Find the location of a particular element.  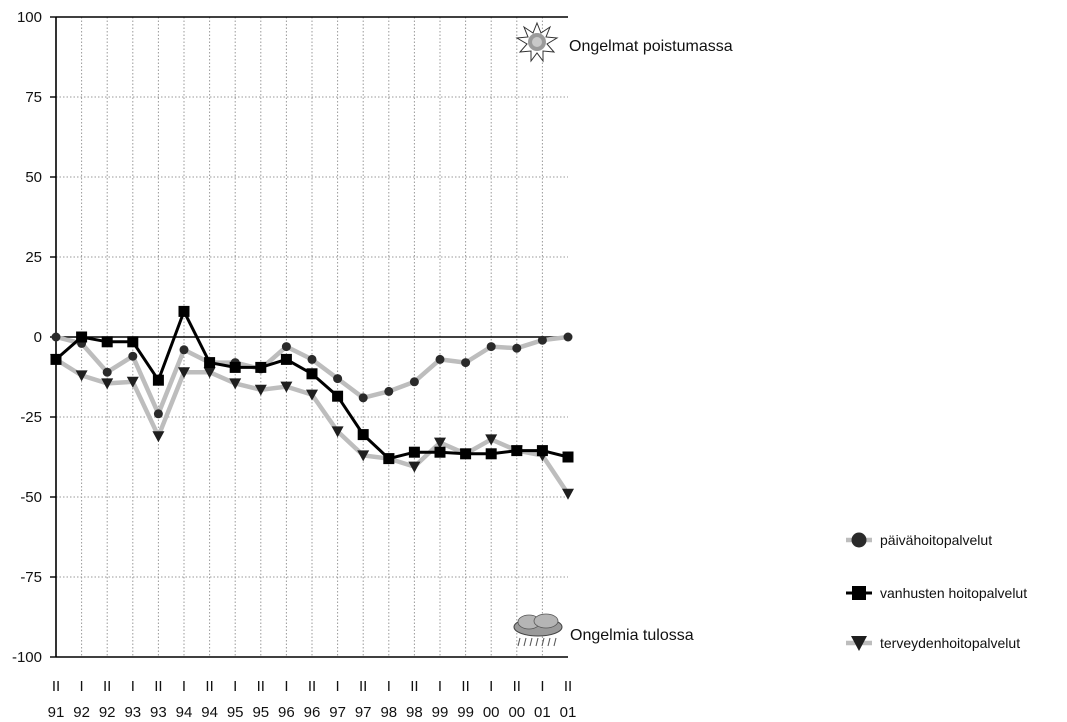

legend-item-triangle: terveydenhoitopalvelut is located at coordinates (933, 643).